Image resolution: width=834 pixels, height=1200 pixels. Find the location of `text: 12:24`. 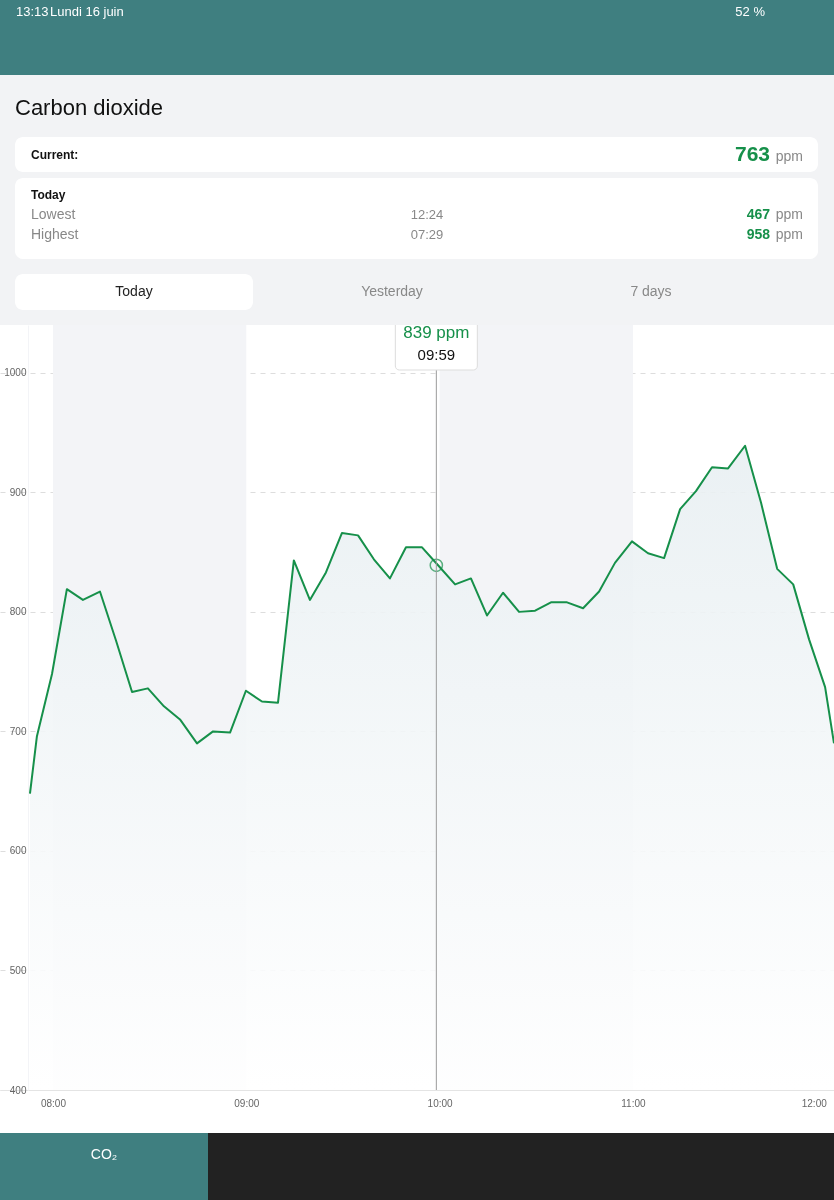

text: 12:24 is located at coordinates (427, 214).